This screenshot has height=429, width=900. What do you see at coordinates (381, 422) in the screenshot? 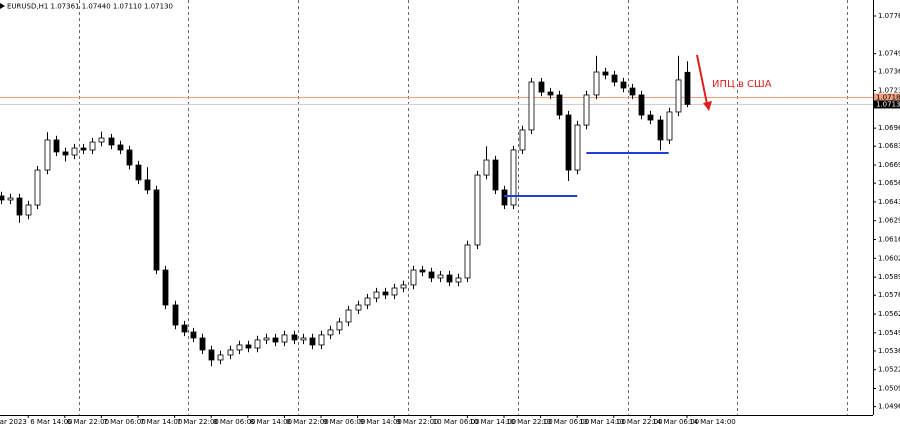
I see `x-tick-label: 9 Mar 14:00` at bounding box center [381, 422].